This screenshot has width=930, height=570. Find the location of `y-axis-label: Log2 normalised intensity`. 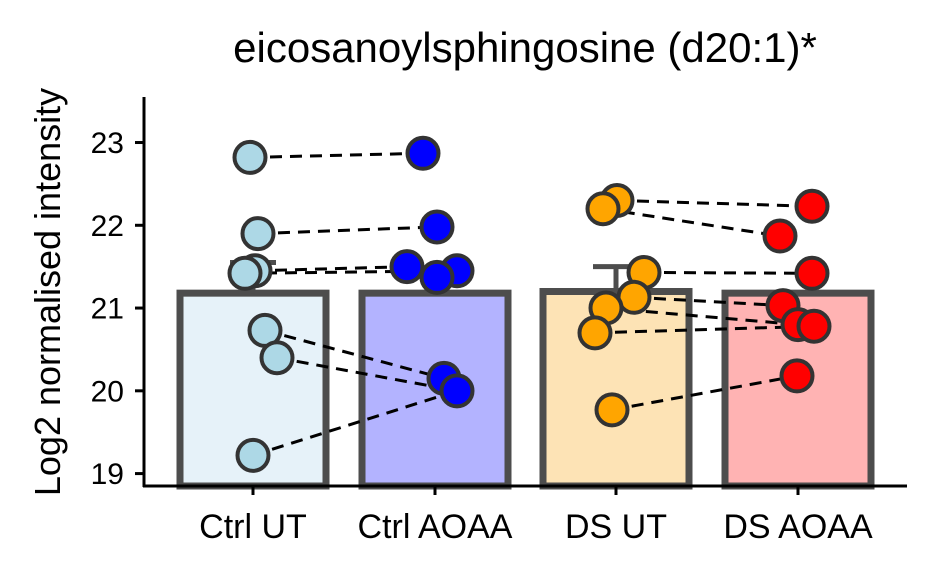

y-axis-label: Log2 normalised intensity is located at coordinates (47, 292).